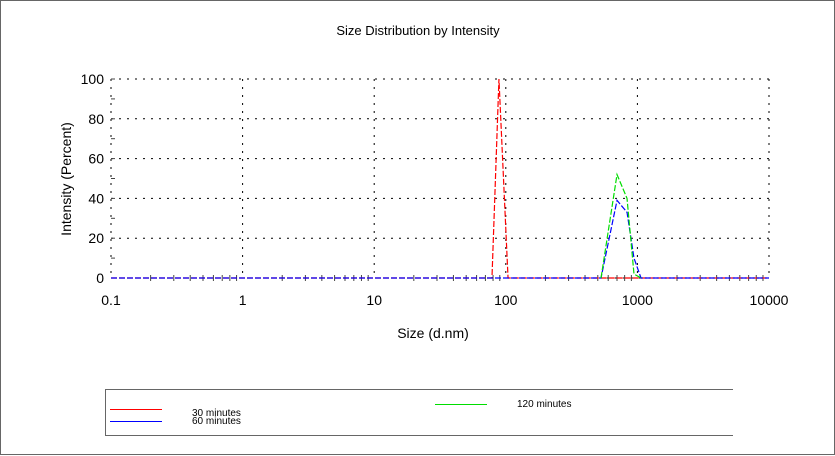 This screenshot has width=835, height=456. I want to click on chart-title: Size Distribution by Intensity, so click(418, 30).